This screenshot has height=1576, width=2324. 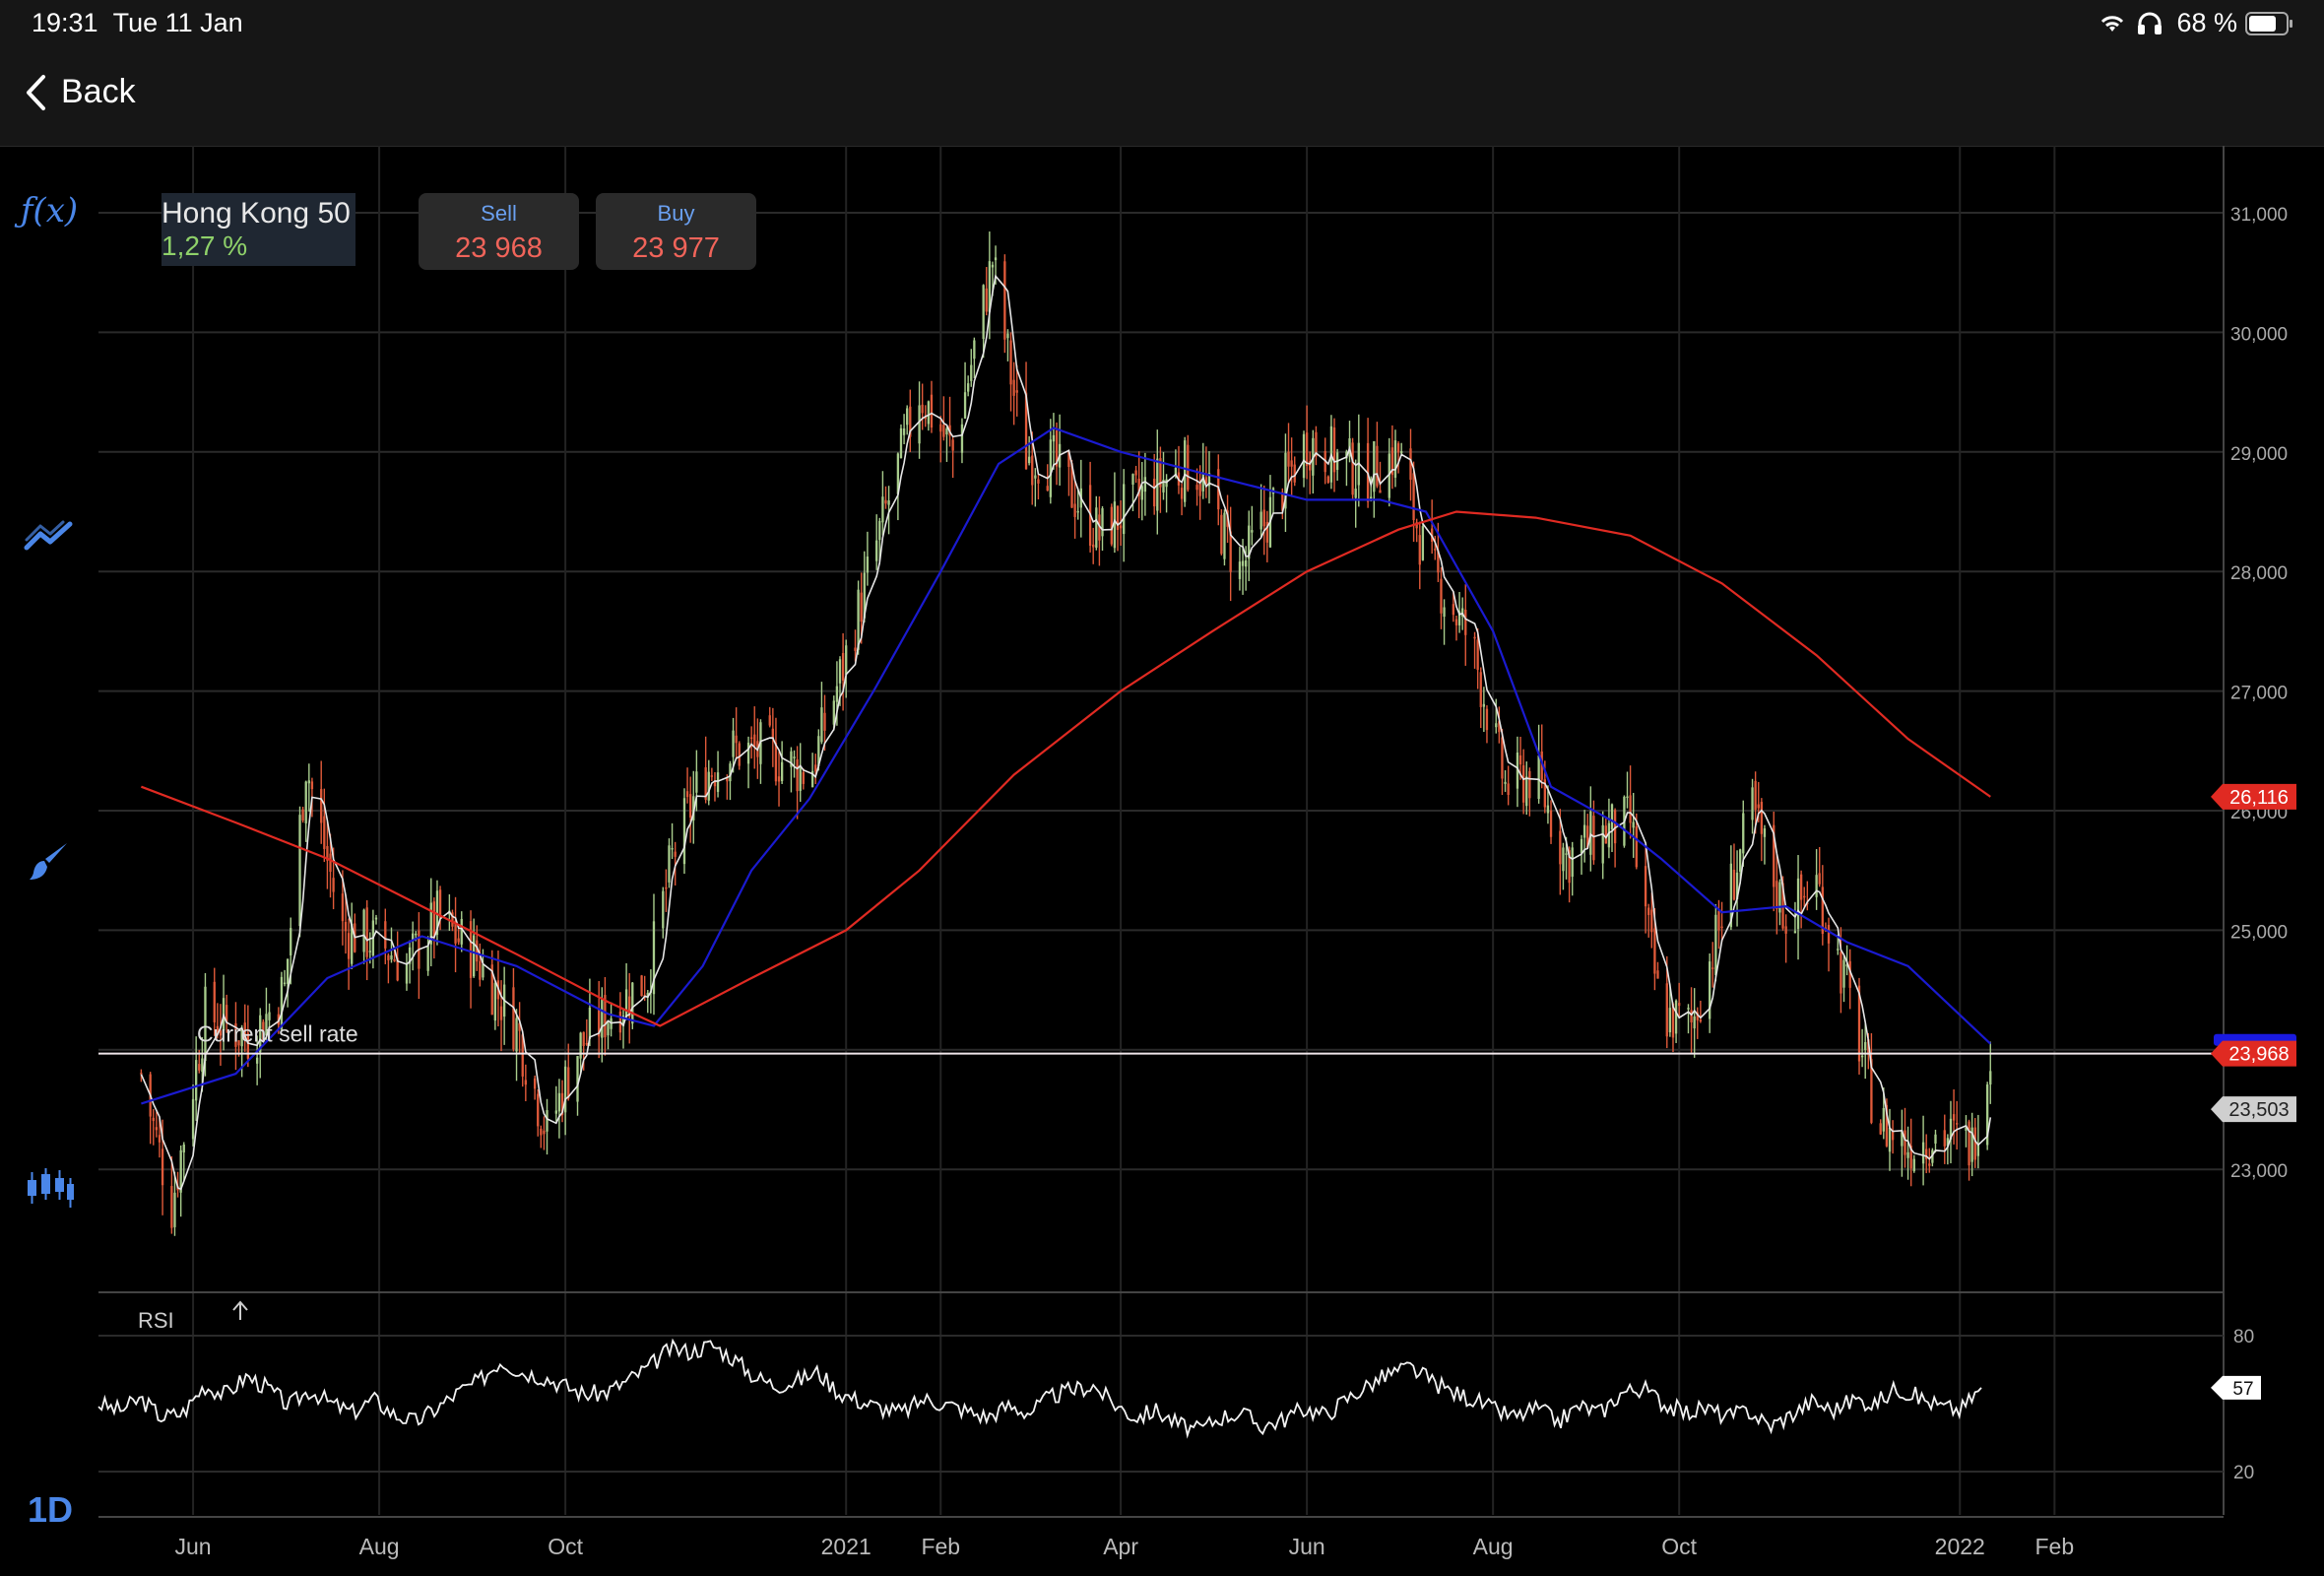 I want to click on back-button: Back, so click(x=80, y=92).